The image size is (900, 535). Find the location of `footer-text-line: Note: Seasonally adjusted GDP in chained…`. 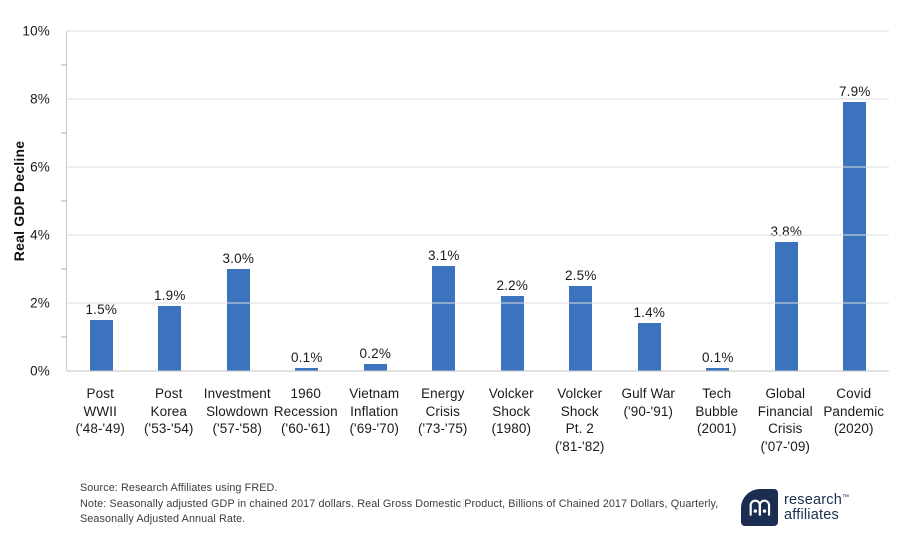

footer-text-line: Note: Seasonally adjusted GDP in chained… is located at coordinates (399, 503).